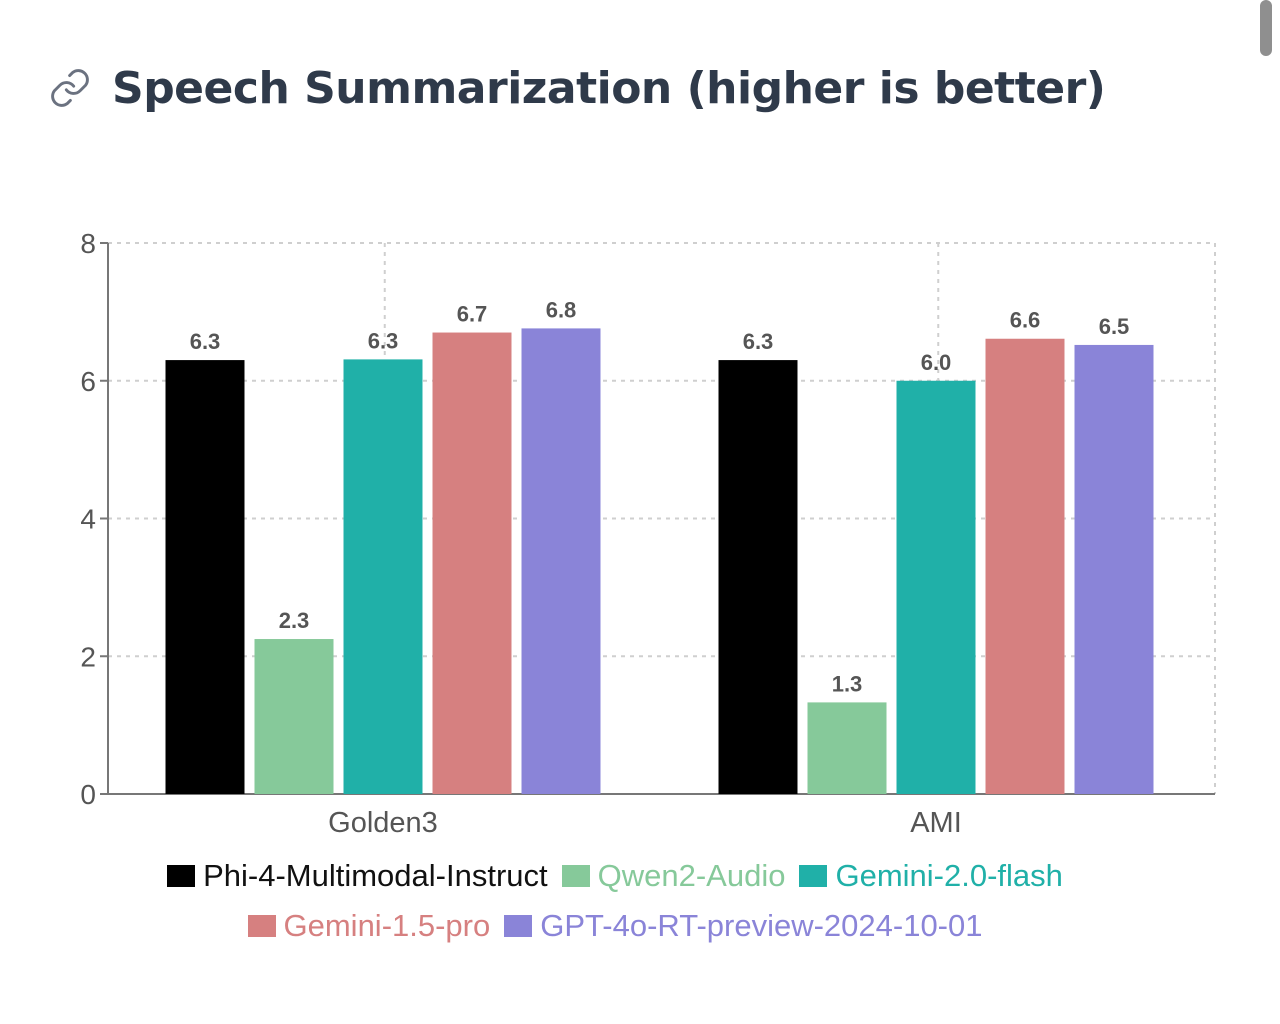  I want to click on bar-value-label: 6.5, so click(1114, 326).